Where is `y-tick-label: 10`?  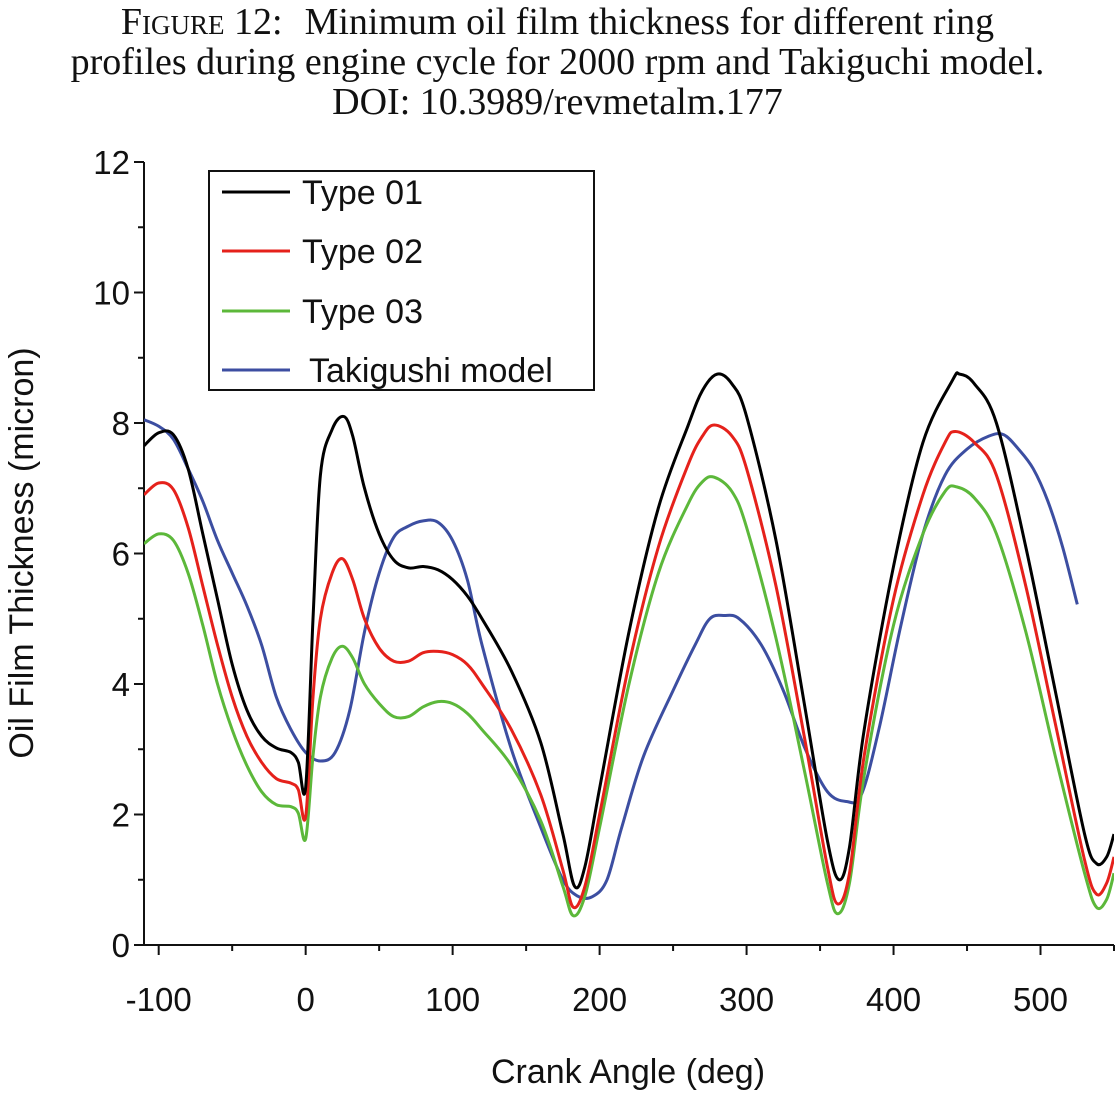
y-tick-label: 10 is located at coordinates (111, 293).